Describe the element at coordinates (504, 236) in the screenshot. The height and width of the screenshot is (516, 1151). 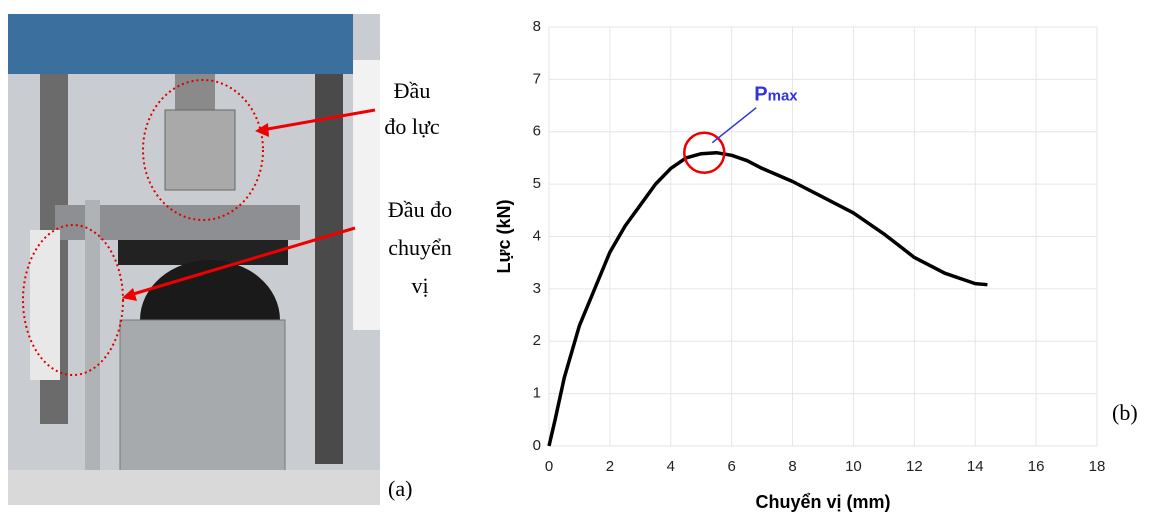
I see `y-axis-label: Lực (kN)` at that location.